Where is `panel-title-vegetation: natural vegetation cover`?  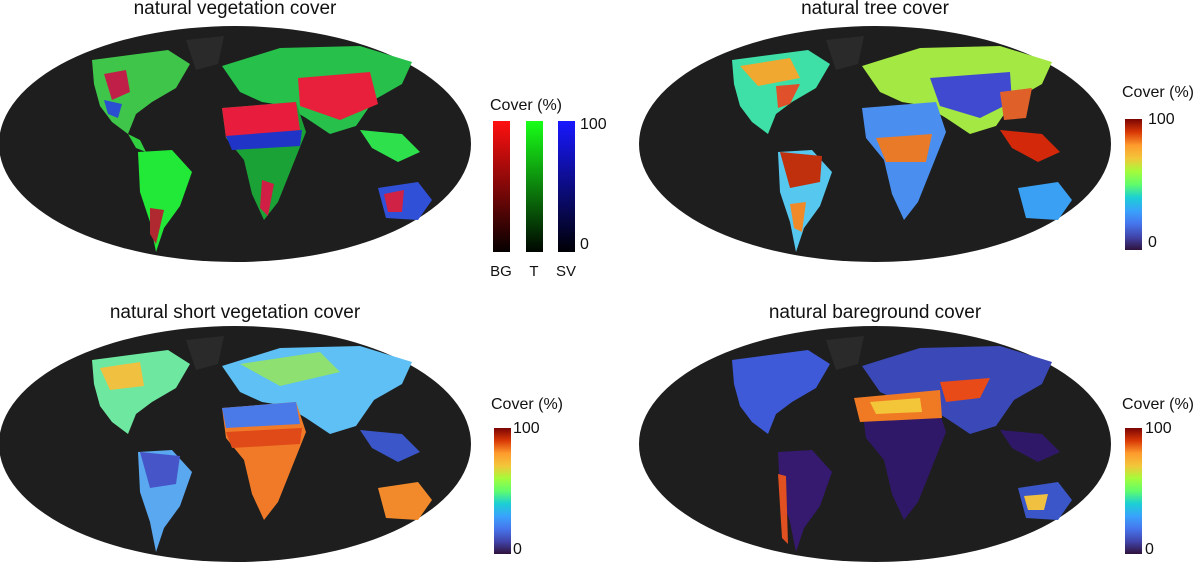 panel-title-vegetation: natural vegetation cover is located at coordinates (235, 9).